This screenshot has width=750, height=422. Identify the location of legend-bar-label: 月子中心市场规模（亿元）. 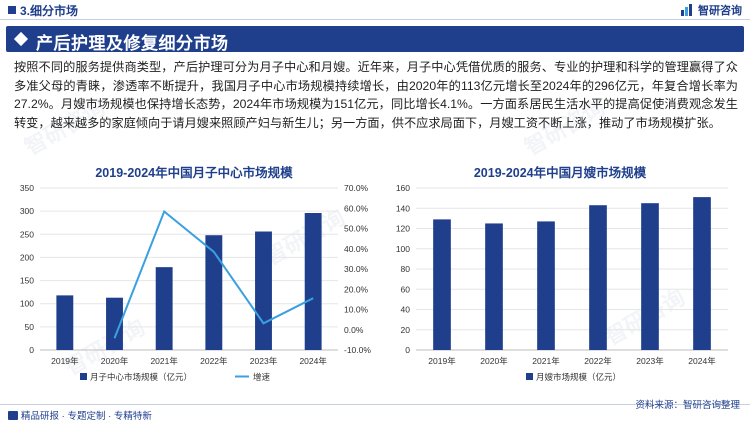
(141, 377).